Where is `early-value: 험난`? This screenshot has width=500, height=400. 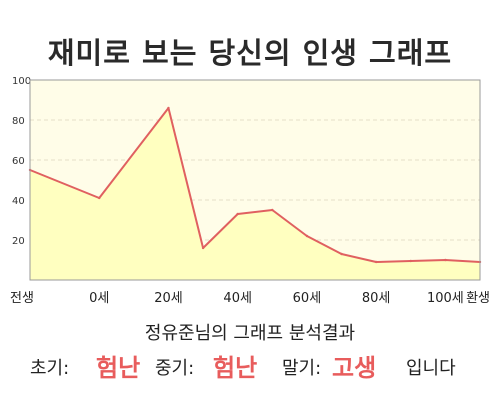
early-value: 험난 is located at coordinates (118, 368).